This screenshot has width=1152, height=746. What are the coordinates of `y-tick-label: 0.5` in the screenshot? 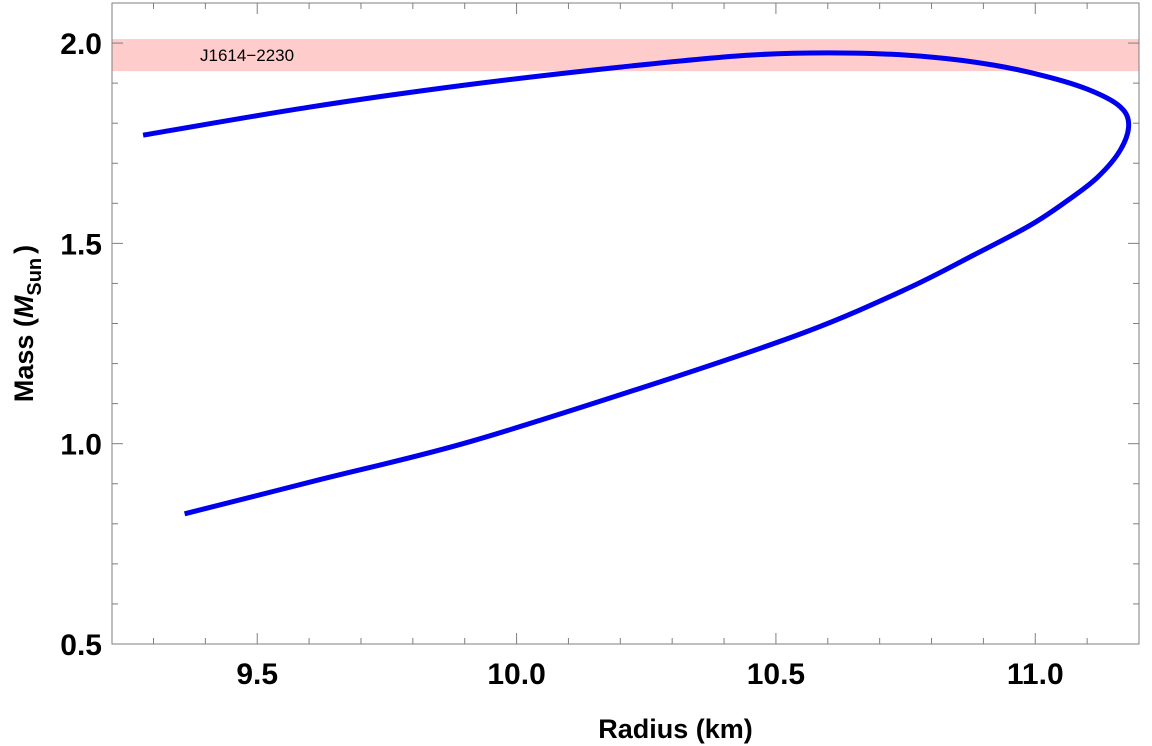 It's located at (81, 645).